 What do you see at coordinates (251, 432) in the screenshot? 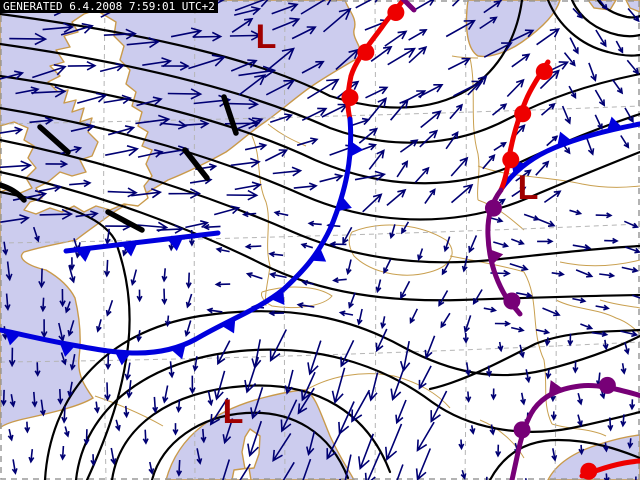
I see `isobar` at bounding box center [251, 432].